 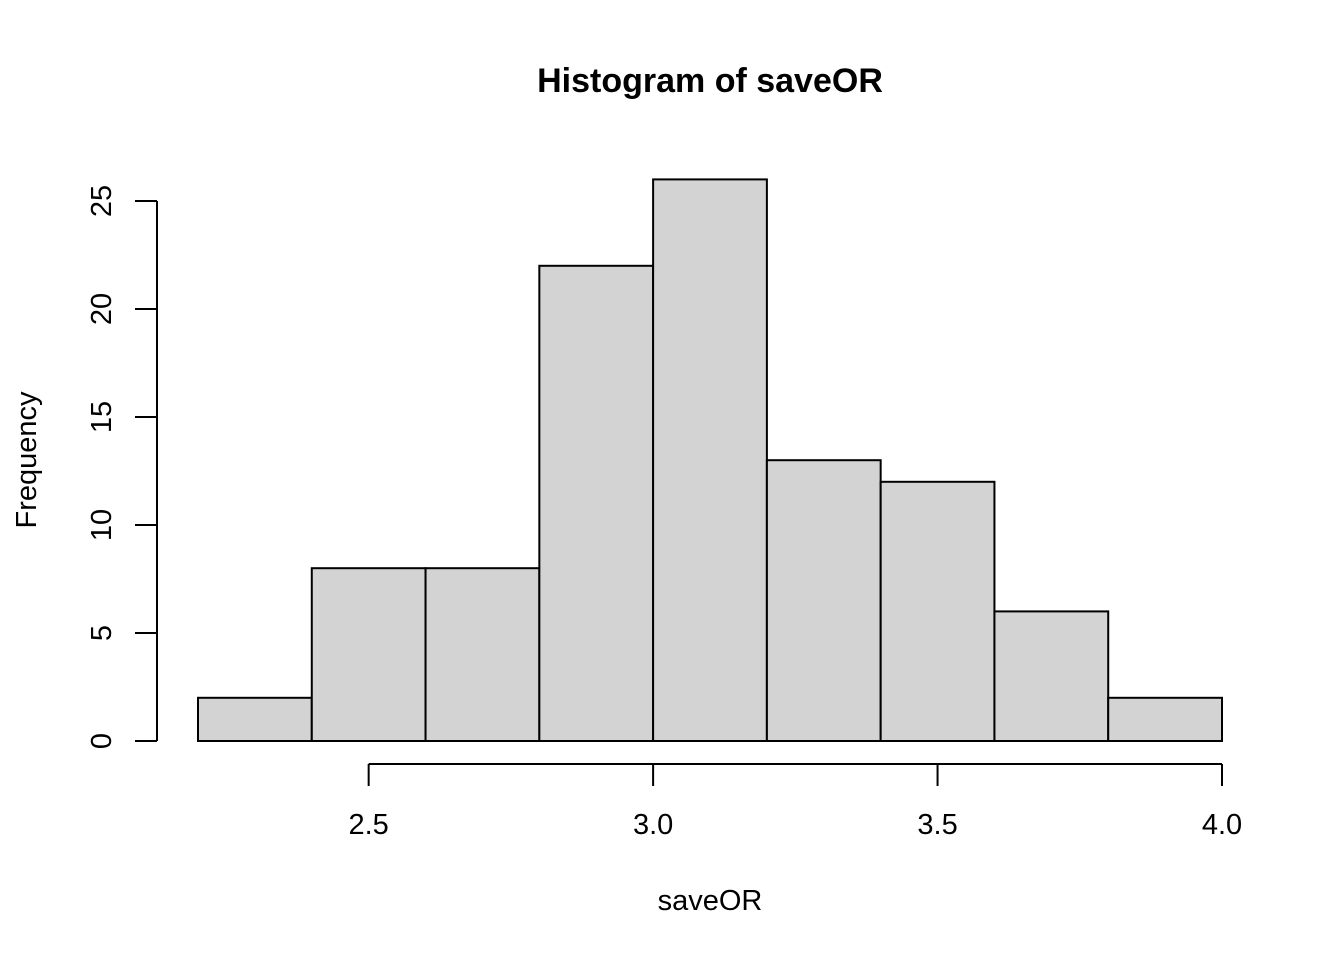 What do you see at coordinates (653, 825) in the screenshot?
I see `x-tick-label: 3.0` at bounding box center [653, 825].